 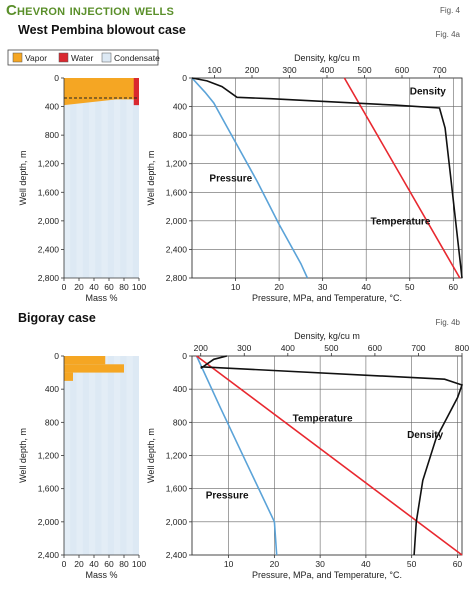 I want to click on b-main-xtick-label: 10, so click(x=229, y=564).